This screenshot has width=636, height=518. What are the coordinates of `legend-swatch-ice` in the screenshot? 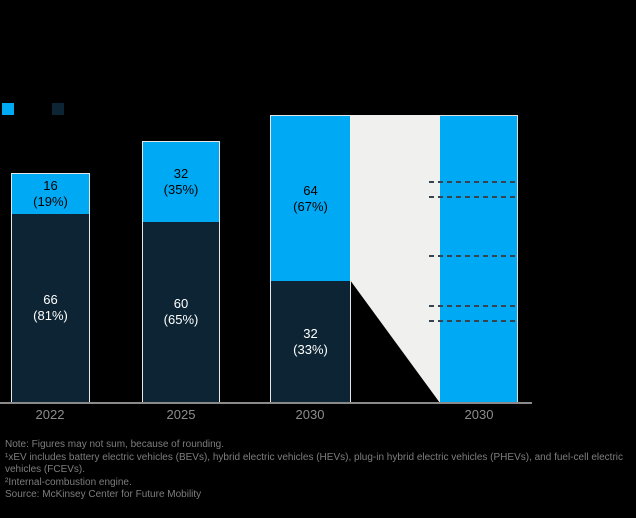 It's located at (58, 109).